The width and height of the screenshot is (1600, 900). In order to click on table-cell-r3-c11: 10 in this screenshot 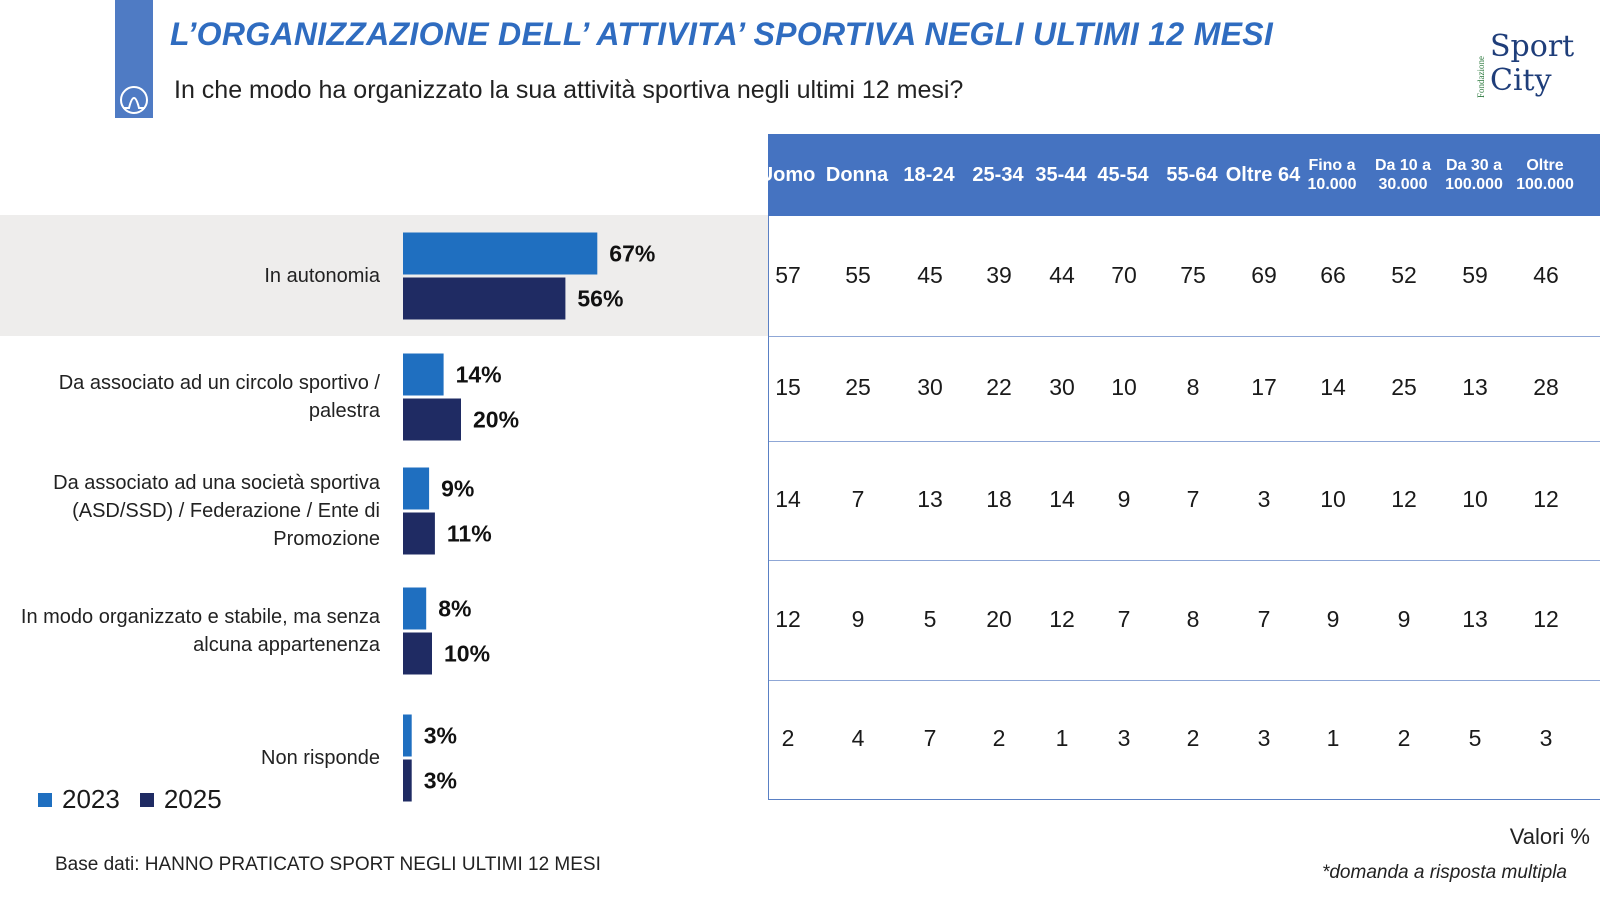, I will do `click(1475, 499)`.